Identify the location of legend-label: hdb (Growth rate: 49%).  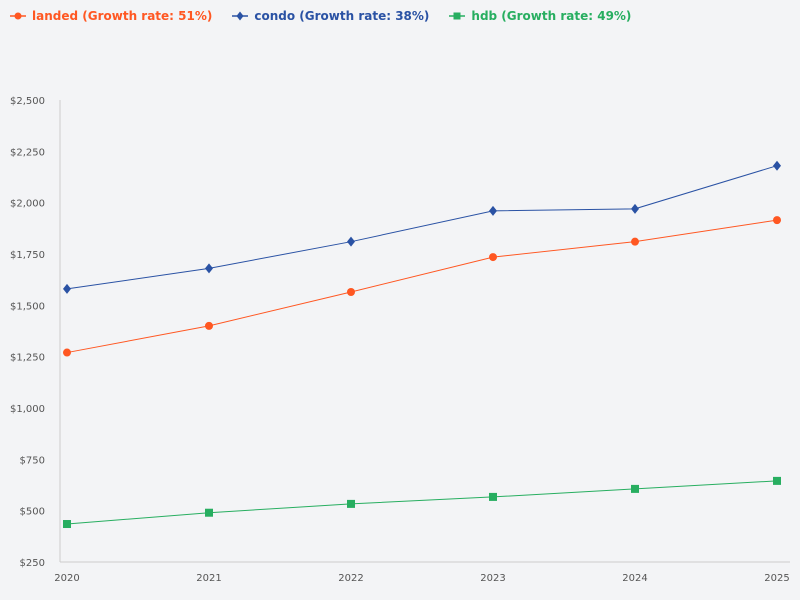
(551, 16).